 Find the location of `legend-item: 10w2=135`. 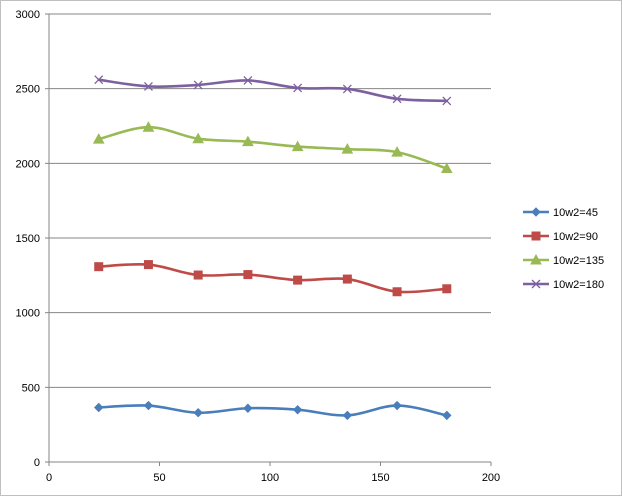

legend-item: 10w2=135 is located at coordinates (563, 260).